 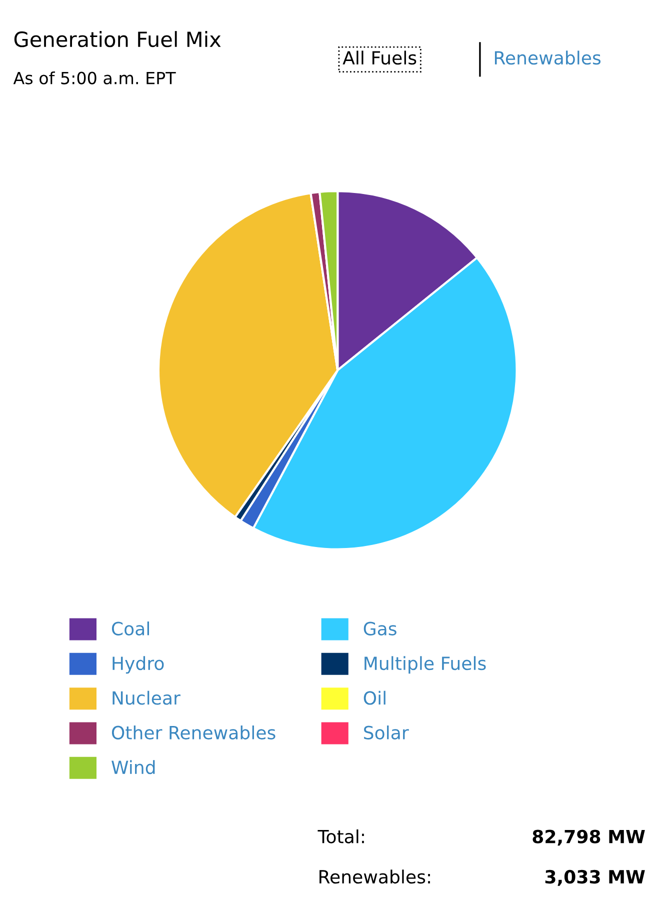 What do you see at coordinates (380, 629) in the screenshot?
I see `legend-label: Gas` at bounding box center [380, 629].